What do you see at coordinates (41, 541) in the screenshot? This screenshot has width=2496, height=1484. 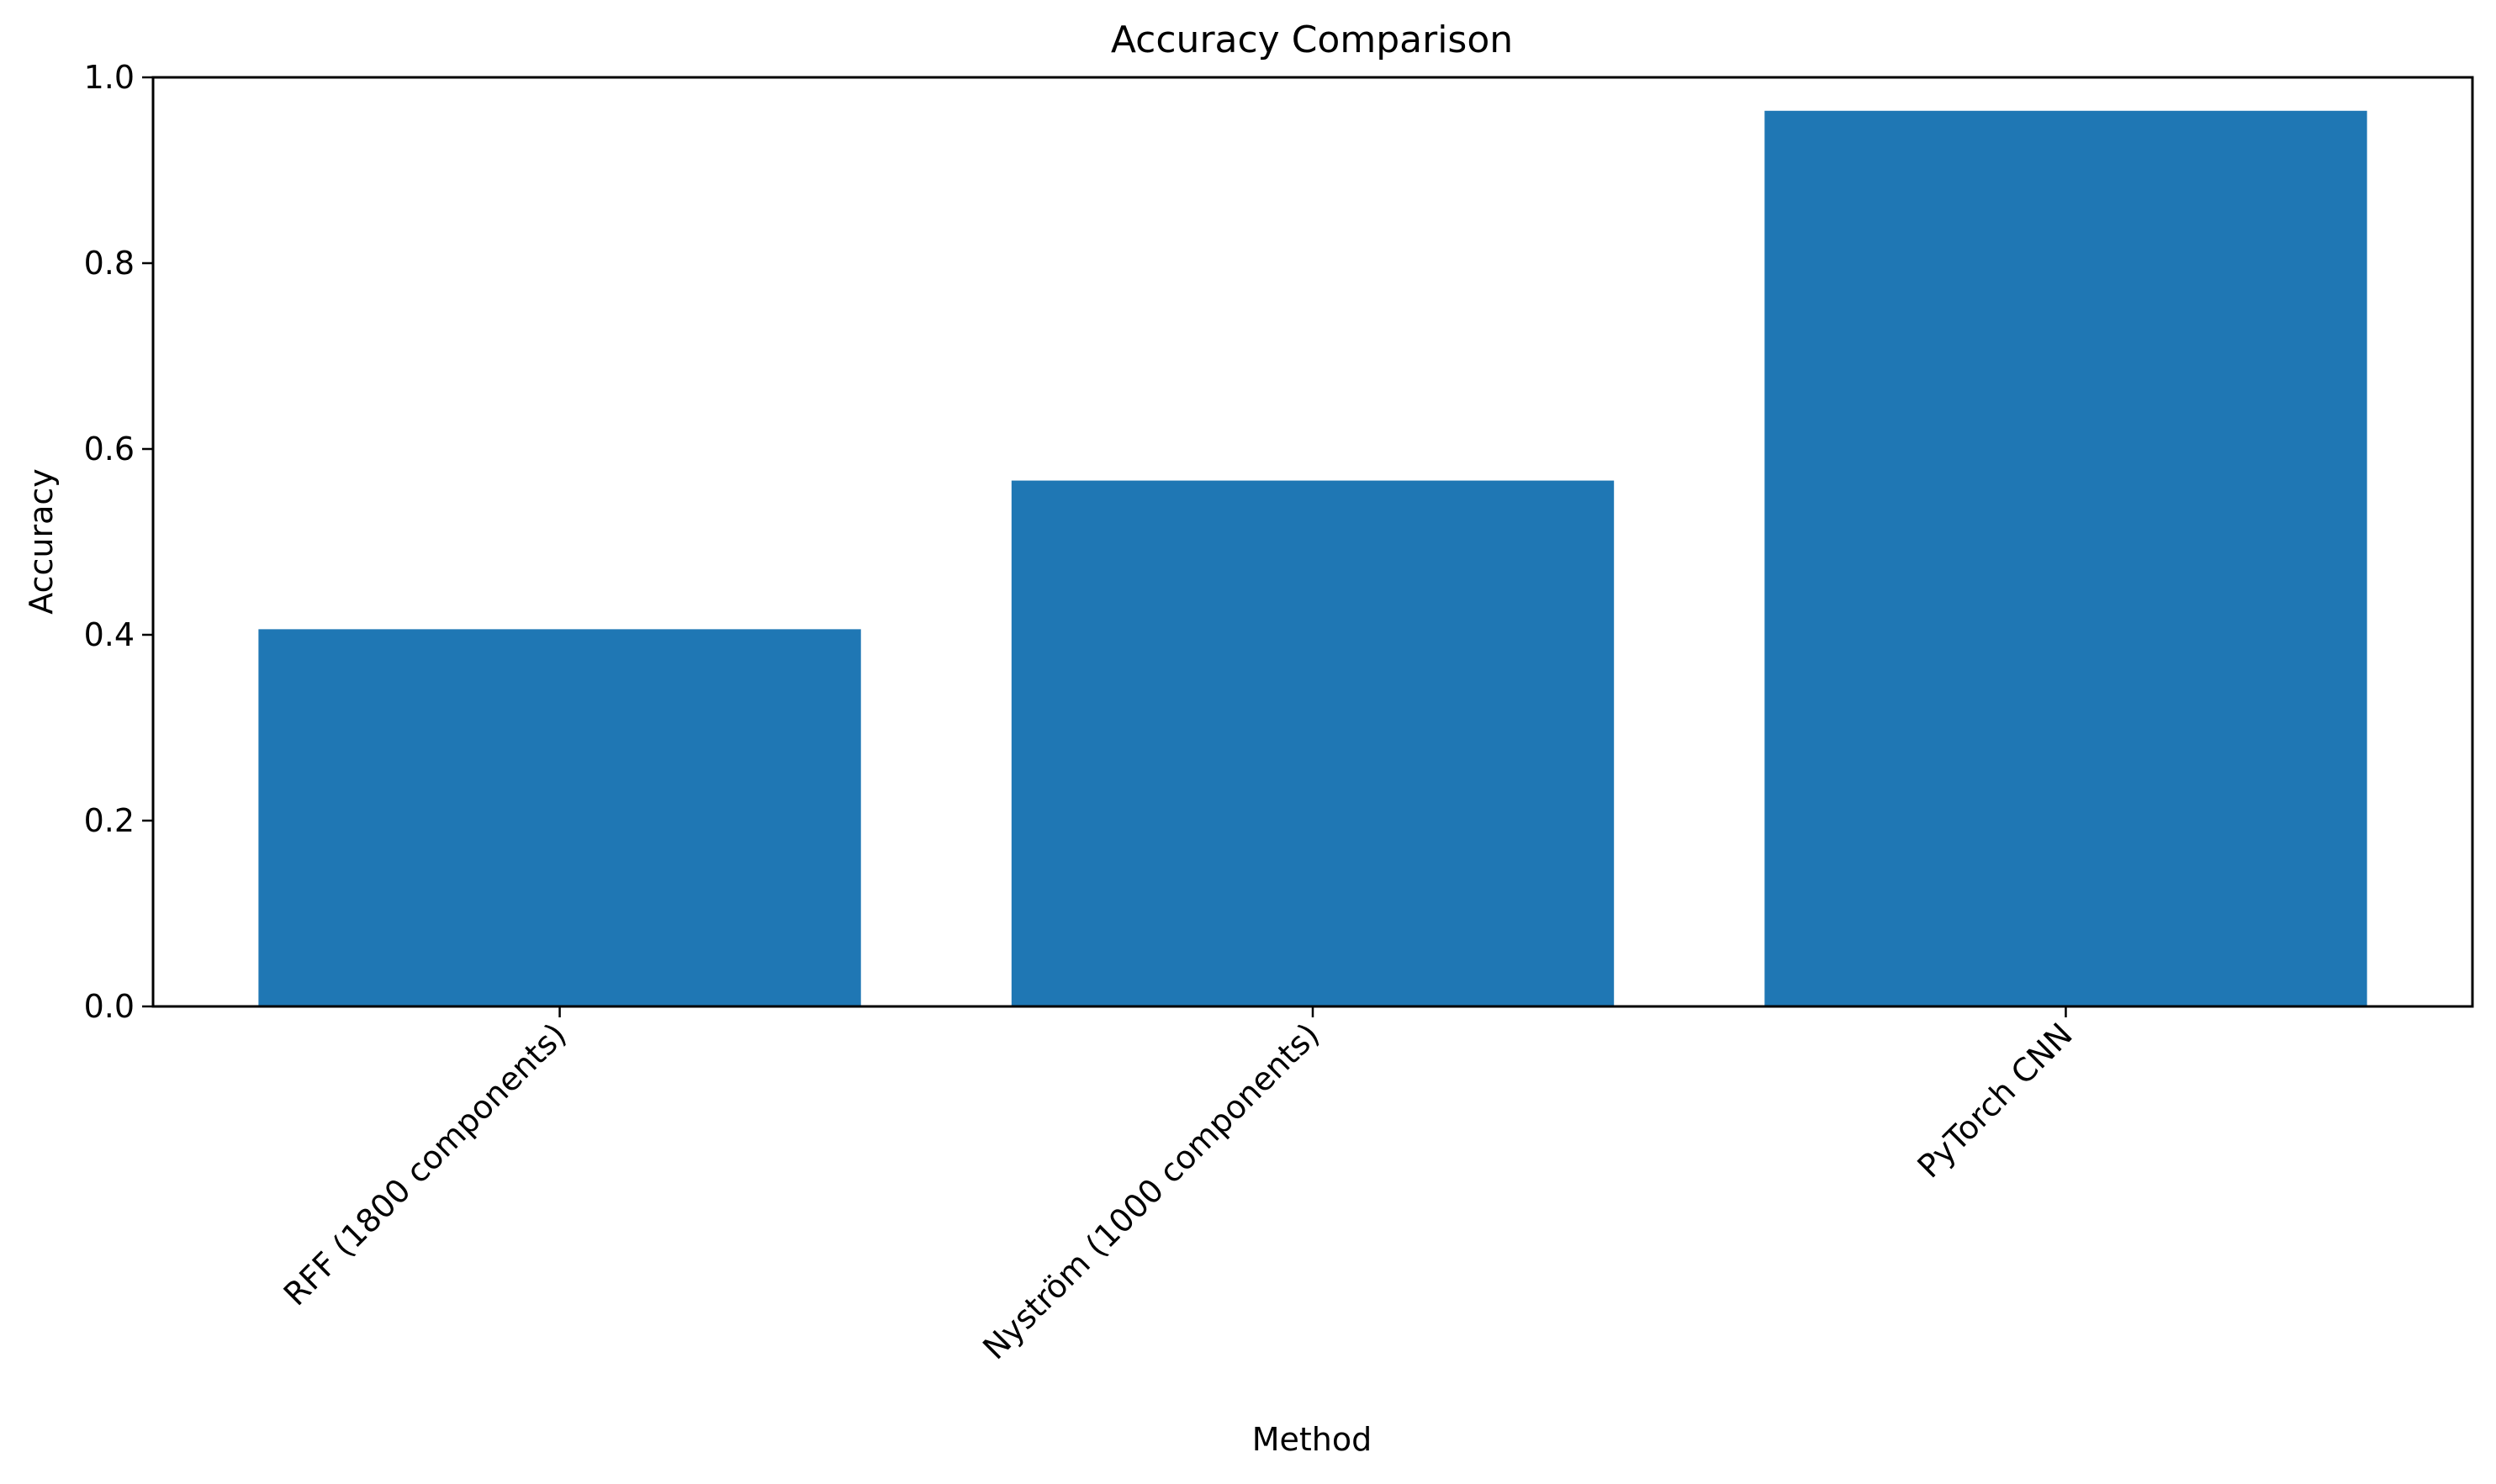 I see `y-axis-label: Accuracy` at bounding box center [41, 541].